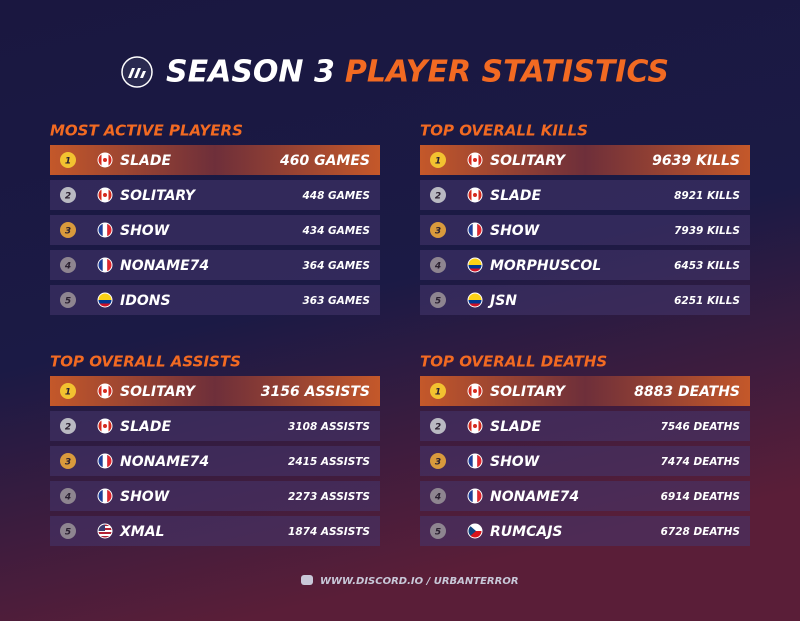  Describe the element at coordinates (526, 532) in the screenshot. I see `player-name: RUMCAJS` at that location.